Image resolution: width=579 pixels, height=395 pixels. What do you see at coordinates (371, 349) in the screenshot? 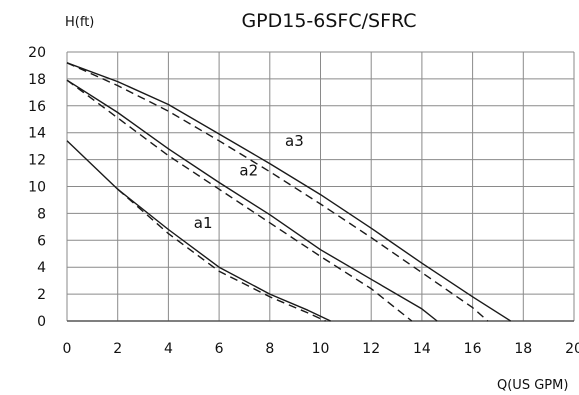
I see `x-tick-label: 12` at bounding box center [371, 349].